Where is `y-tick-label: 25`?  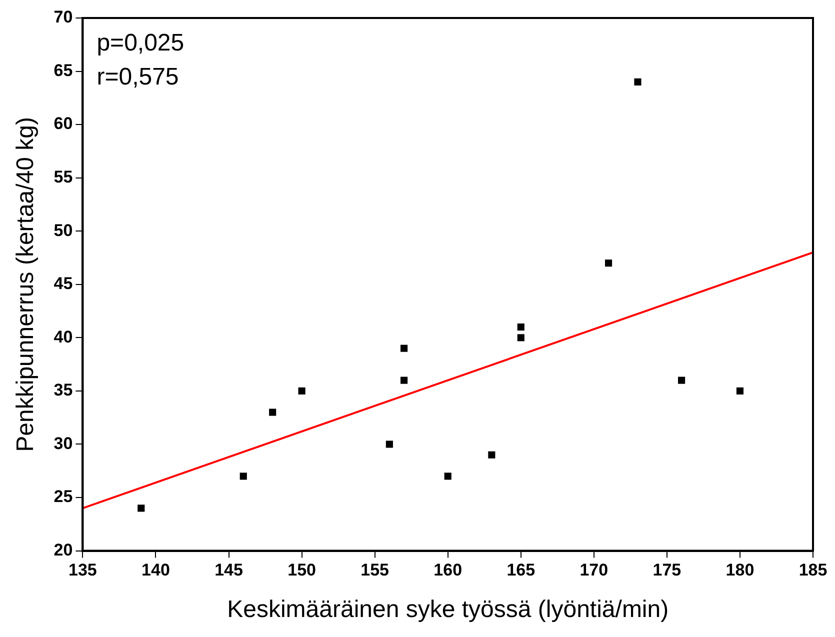 y-tick-label: 25 is located at coordinates (63, 496).